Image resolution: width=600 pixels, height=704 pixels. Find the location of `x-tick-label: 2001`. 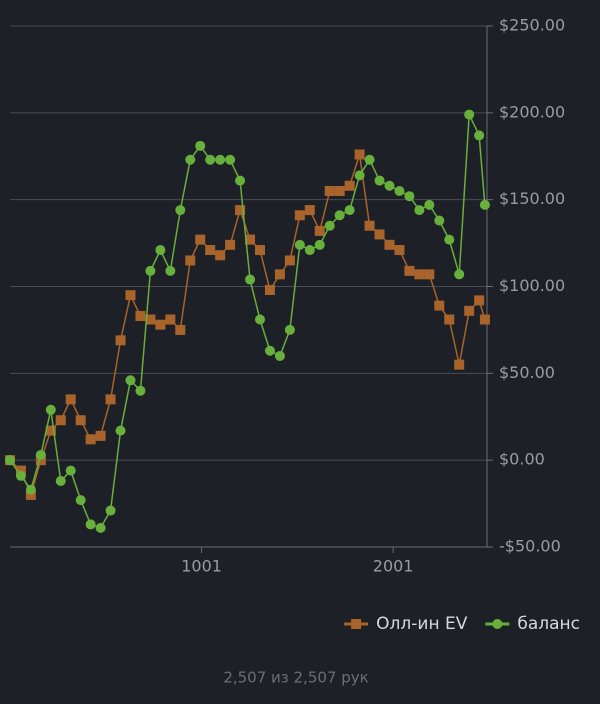

x-tick-label: 2001 is located at coordinates (393, 566).